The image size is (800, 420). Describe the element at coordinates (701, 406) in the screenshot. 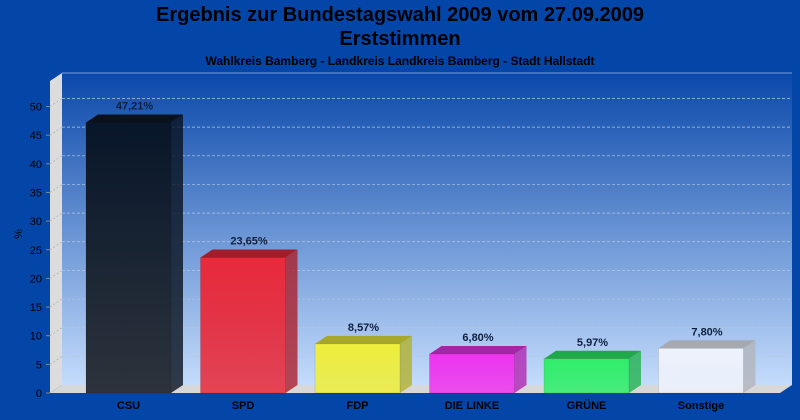

I see `x-tick-label: Sonstige` at that location.